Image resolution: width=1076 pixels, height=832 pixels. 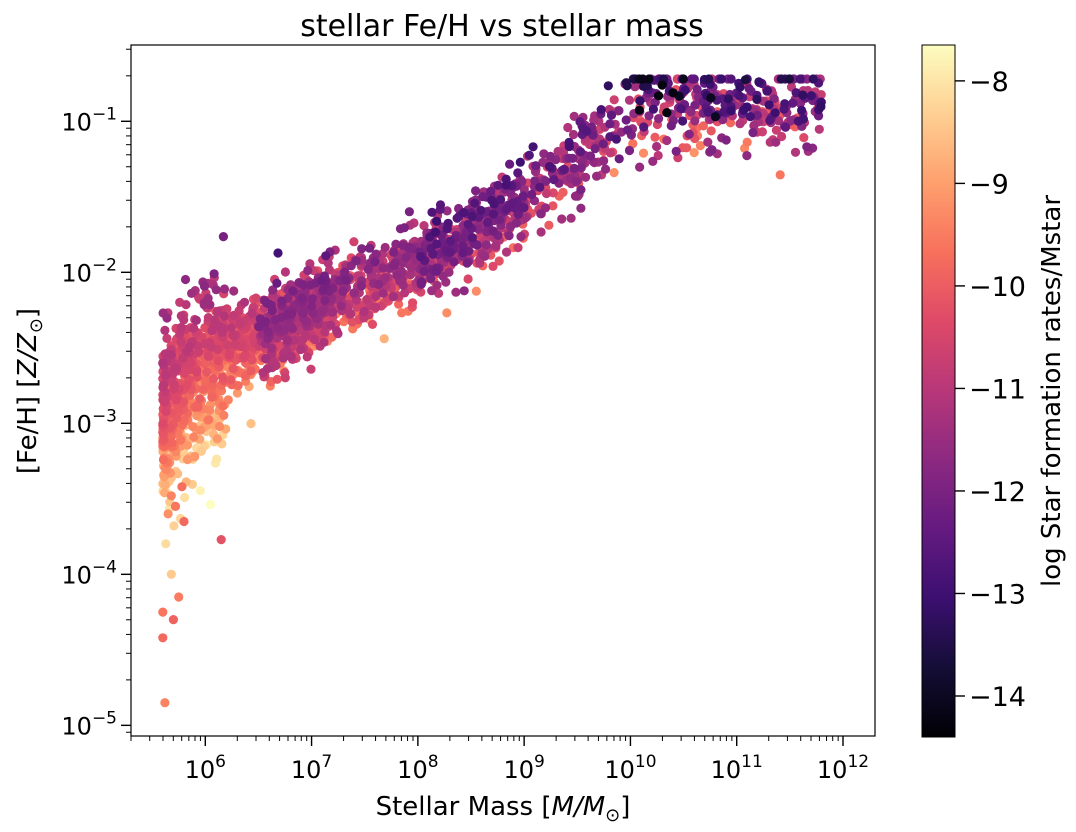 What do you see at coordinates (311, 768) in the screenshot?
I see `x-tick-label: 107` at bounding box center [311, 768].